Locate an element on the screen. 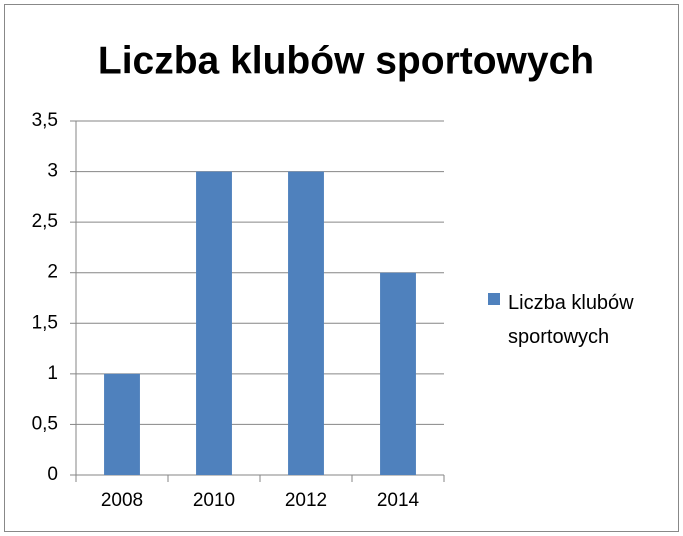  y-tick-label: 0,5 is located at coordinates (45, 423).